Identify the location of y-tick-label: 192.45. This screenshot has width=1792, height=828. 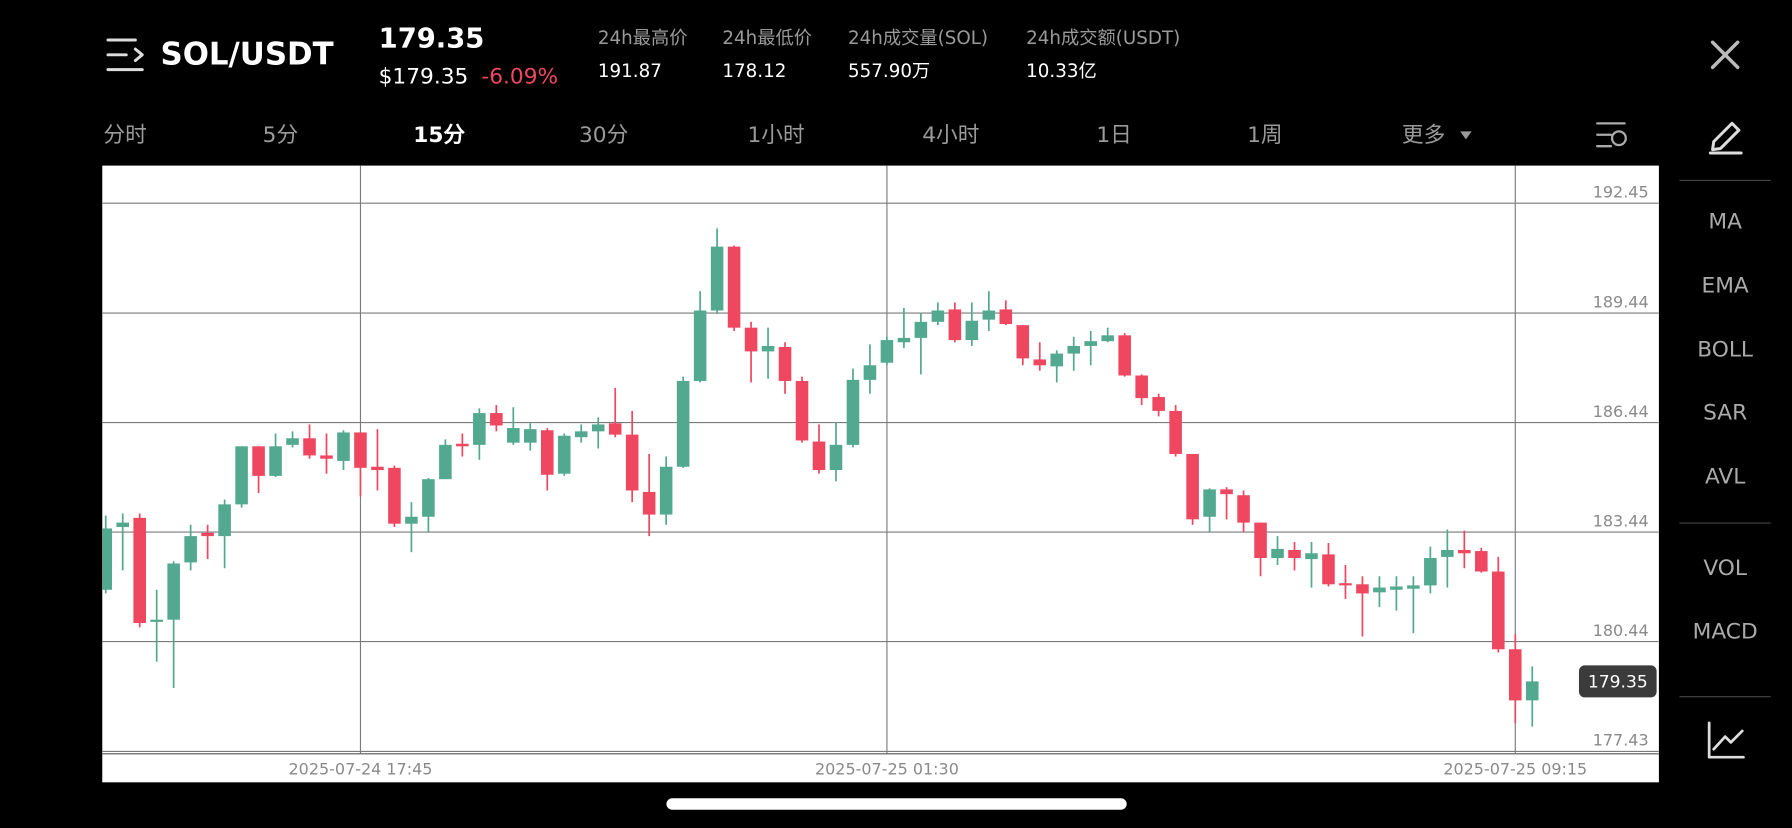
(1621, 191).